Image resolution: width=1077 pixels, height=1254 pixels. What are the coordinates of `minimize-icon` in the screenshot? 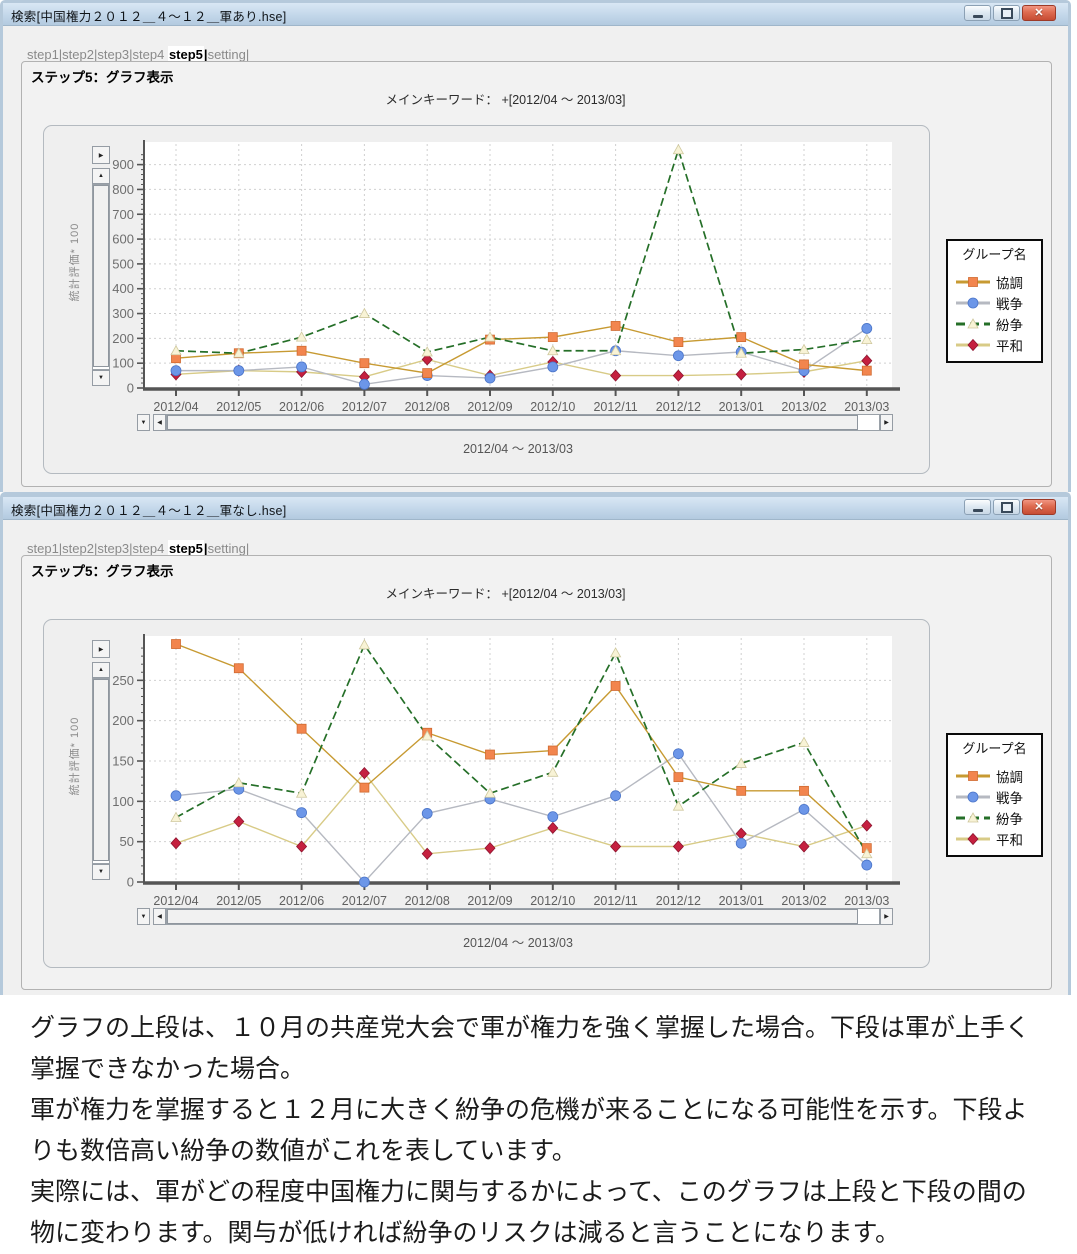 It's located at (977, 16).